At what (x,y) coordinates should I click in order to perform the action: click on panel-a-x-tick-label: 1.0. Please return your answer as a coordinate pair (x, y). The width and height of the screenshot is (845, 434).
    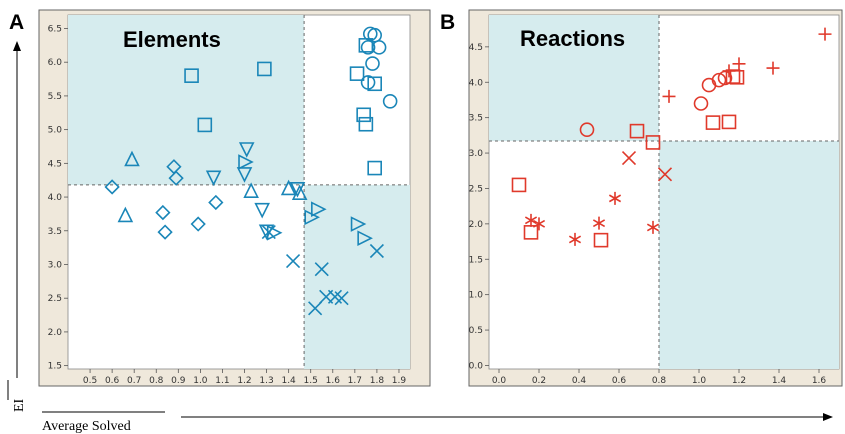
    Looking at the image, I should click on (200, 381).